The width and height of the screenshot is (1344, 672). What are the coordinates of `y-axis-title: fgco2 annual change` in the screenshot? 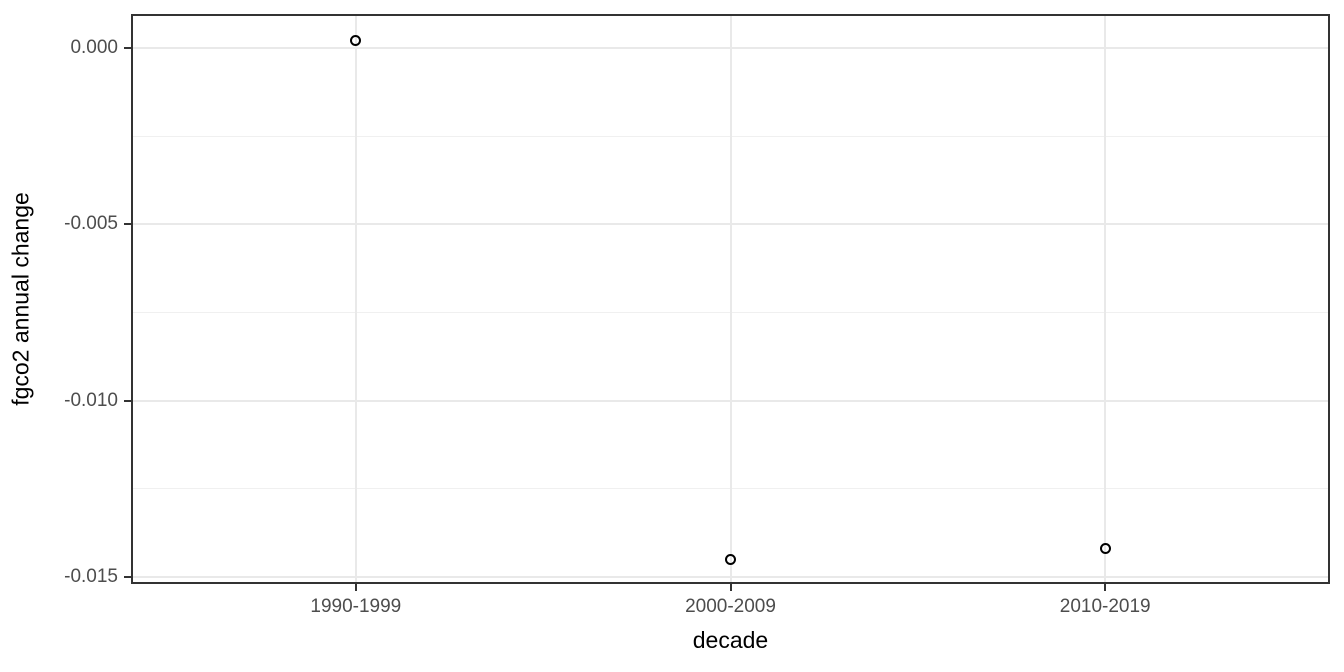 It's located at (20, 299).